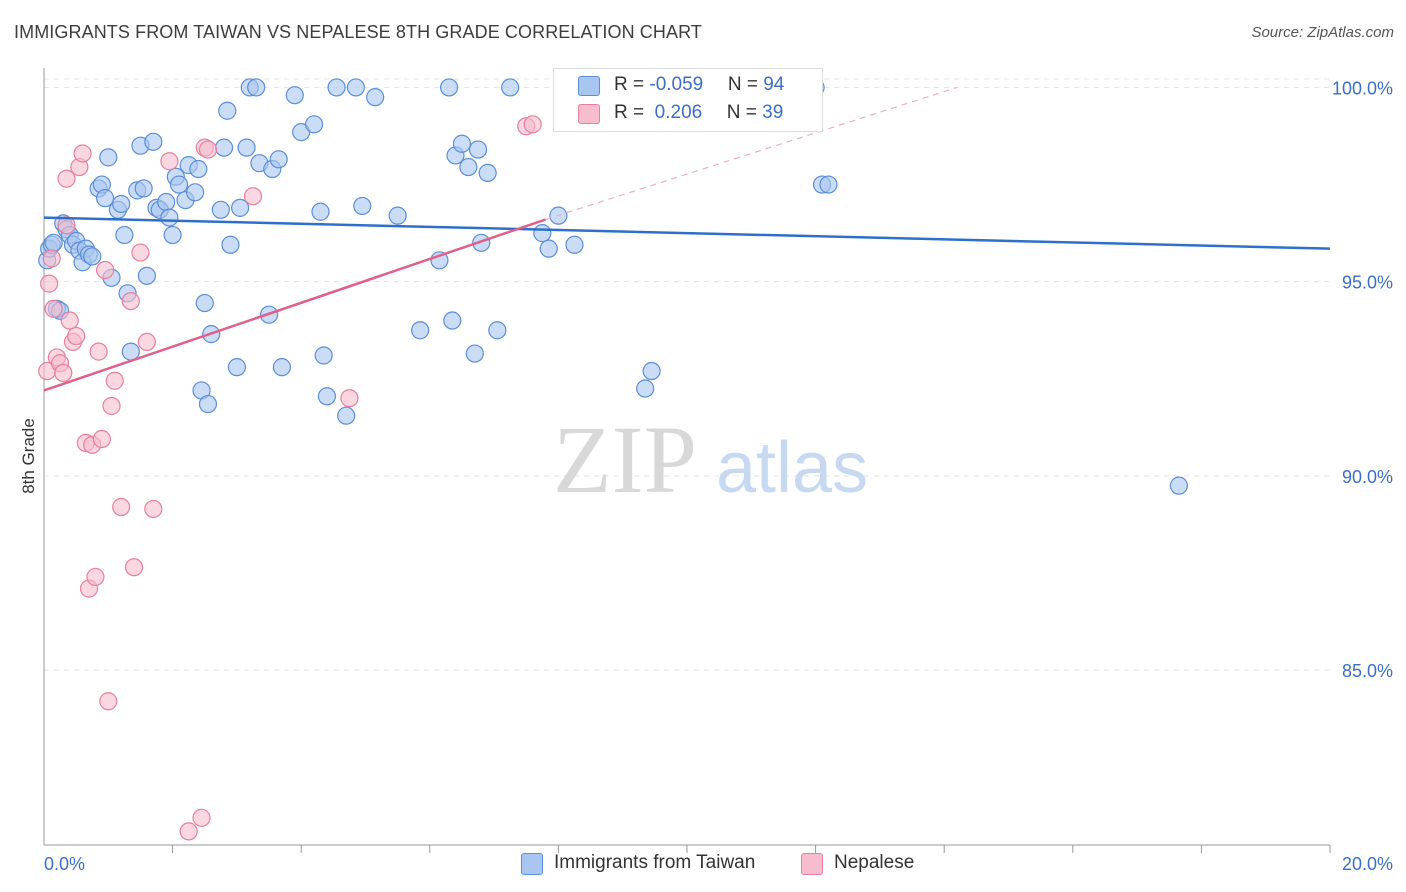 The height and width of the screenshot is (892, 1406). What do you see at coordinates (676, 112) in the screenshot?
I see `legend-r-value: 0.206` at bounding box center [676, 112].